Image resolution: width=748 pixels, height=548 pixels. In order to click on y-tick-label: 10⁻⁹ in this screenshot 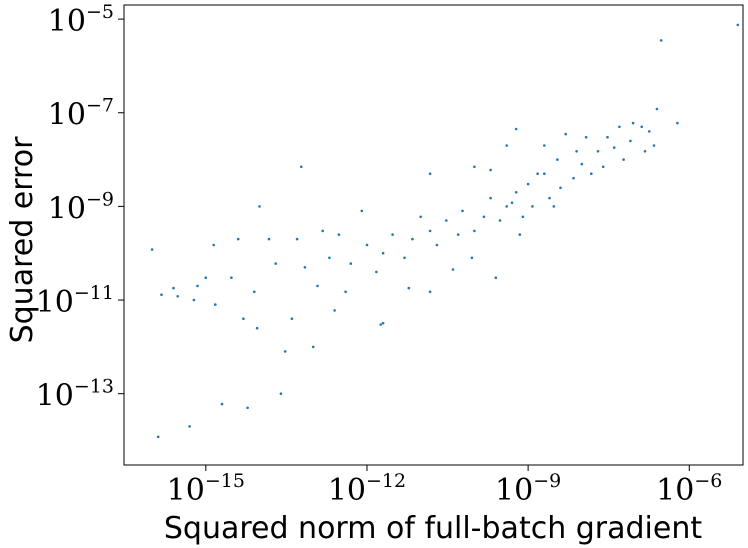, I will do `click(81, 207)`.